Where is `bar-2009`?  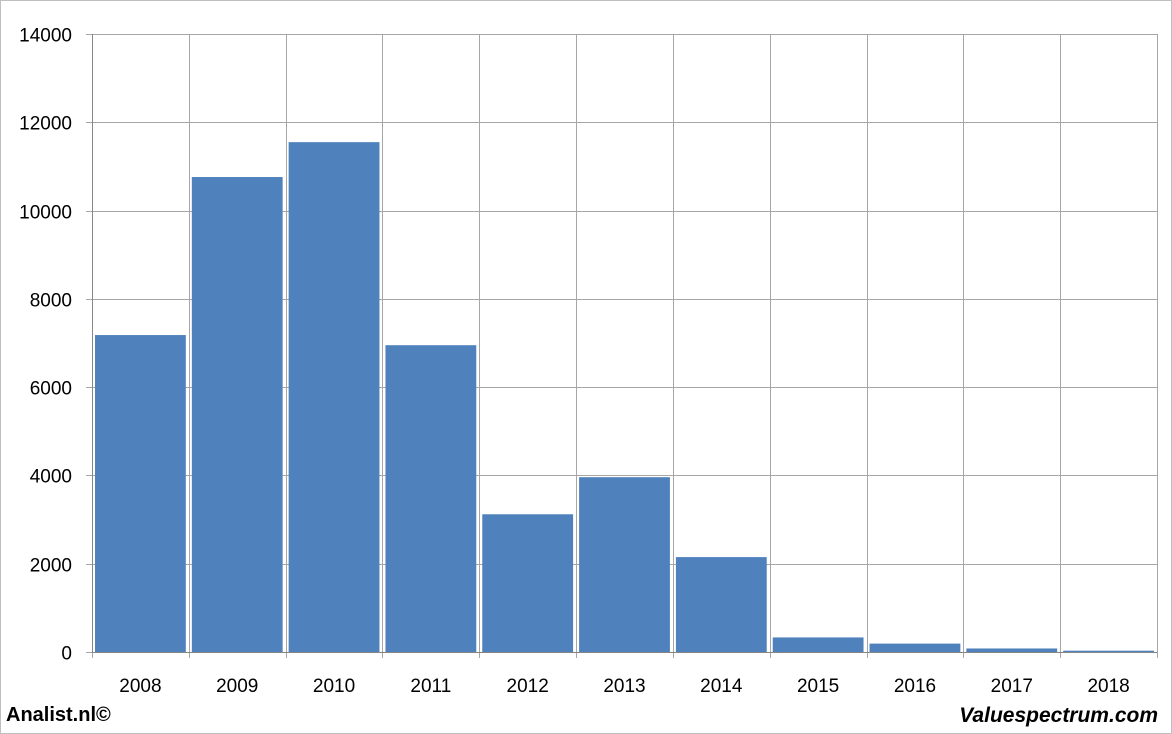 bar-2009 is located at coordinates (237, 414).